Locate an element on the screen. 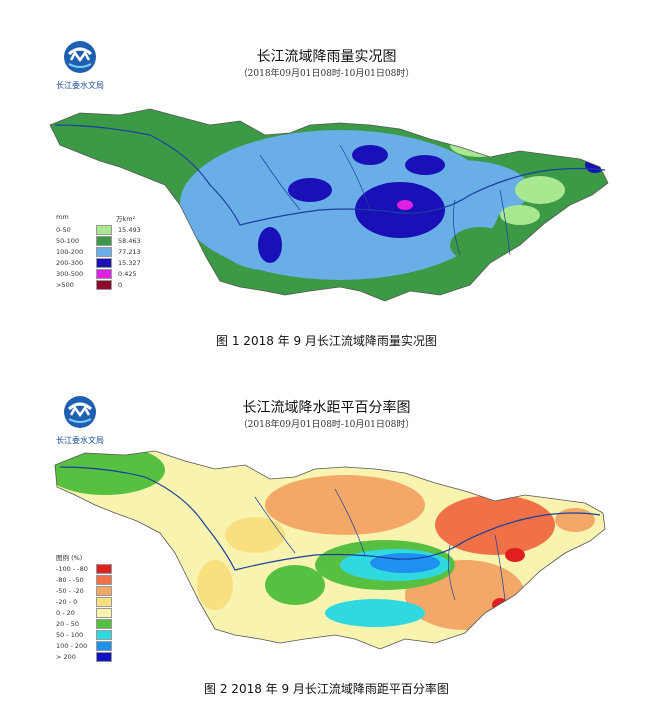 This screenshot has height=724, width=653. legend-value: 58.463 is located at coordinates (129, 240).